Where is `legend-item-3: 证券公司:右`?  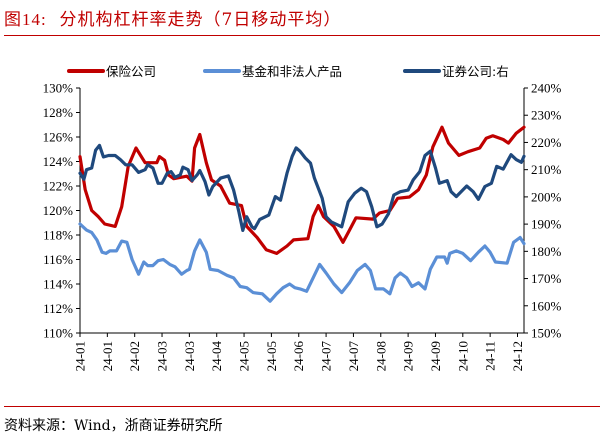
legend-item-3: 证券公司:右 is located at coordinates (456, 71).